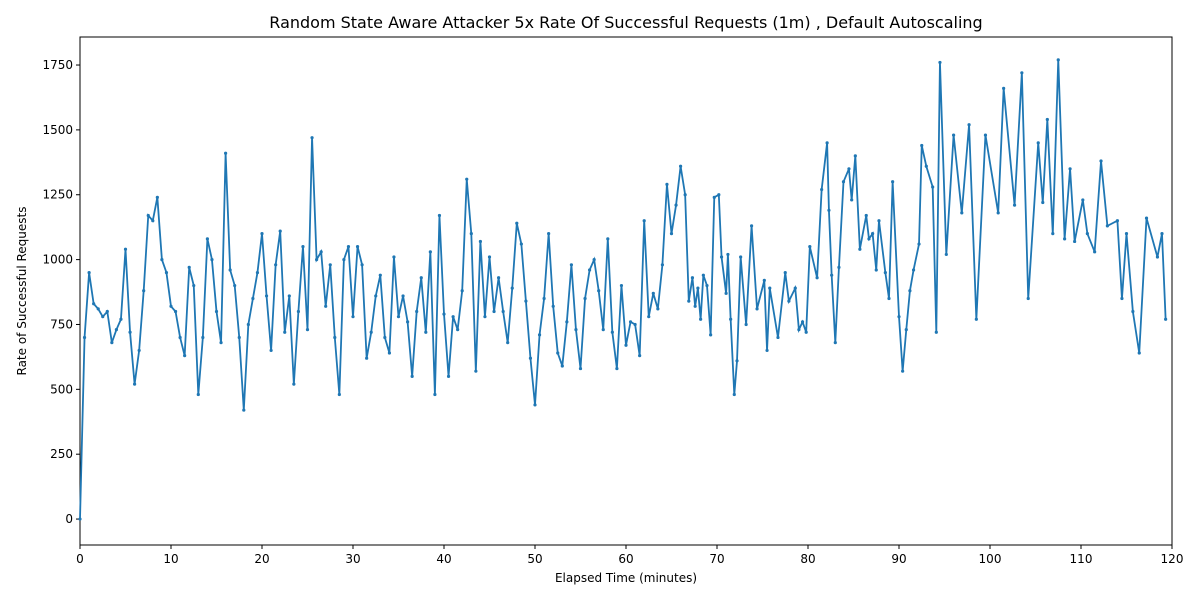  I want to click on x-tick-label: 110, so click(1081, 559).